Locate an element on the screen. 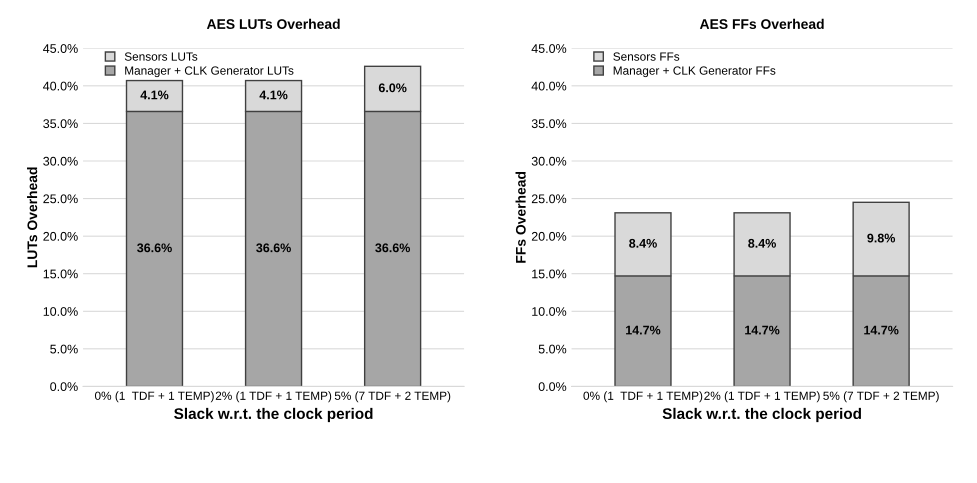 This screenshot has height=483, width=977. legend-label: Manager + CLK Generator LUTs is located at coordinates (209, 72).